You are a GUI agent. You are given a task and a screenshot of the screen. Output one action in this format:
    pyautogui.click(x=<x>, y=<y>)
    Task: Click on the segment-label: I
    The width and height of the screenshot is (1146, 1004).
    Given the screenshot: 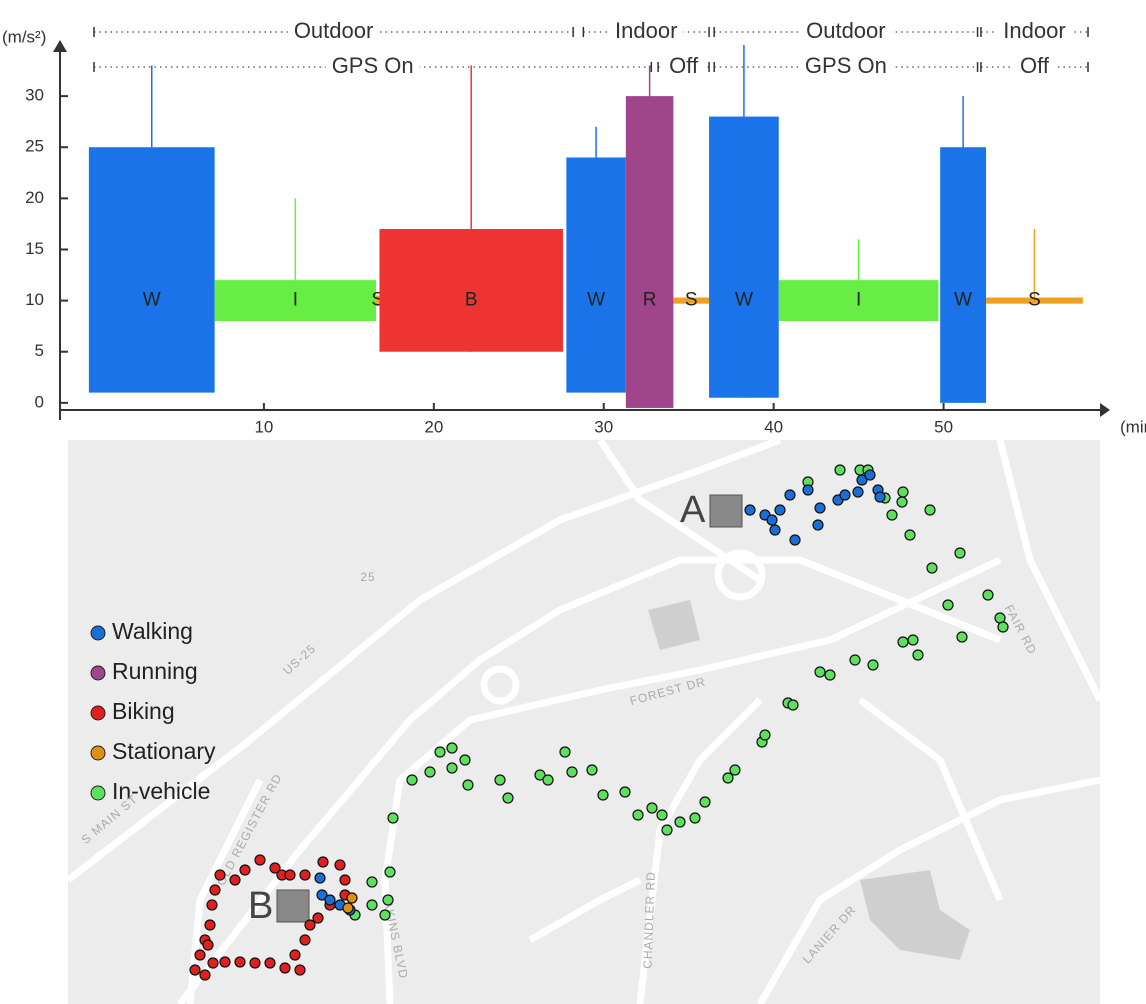 What is the action you would take?
    pyautogui.click(x=295, y=300)
    